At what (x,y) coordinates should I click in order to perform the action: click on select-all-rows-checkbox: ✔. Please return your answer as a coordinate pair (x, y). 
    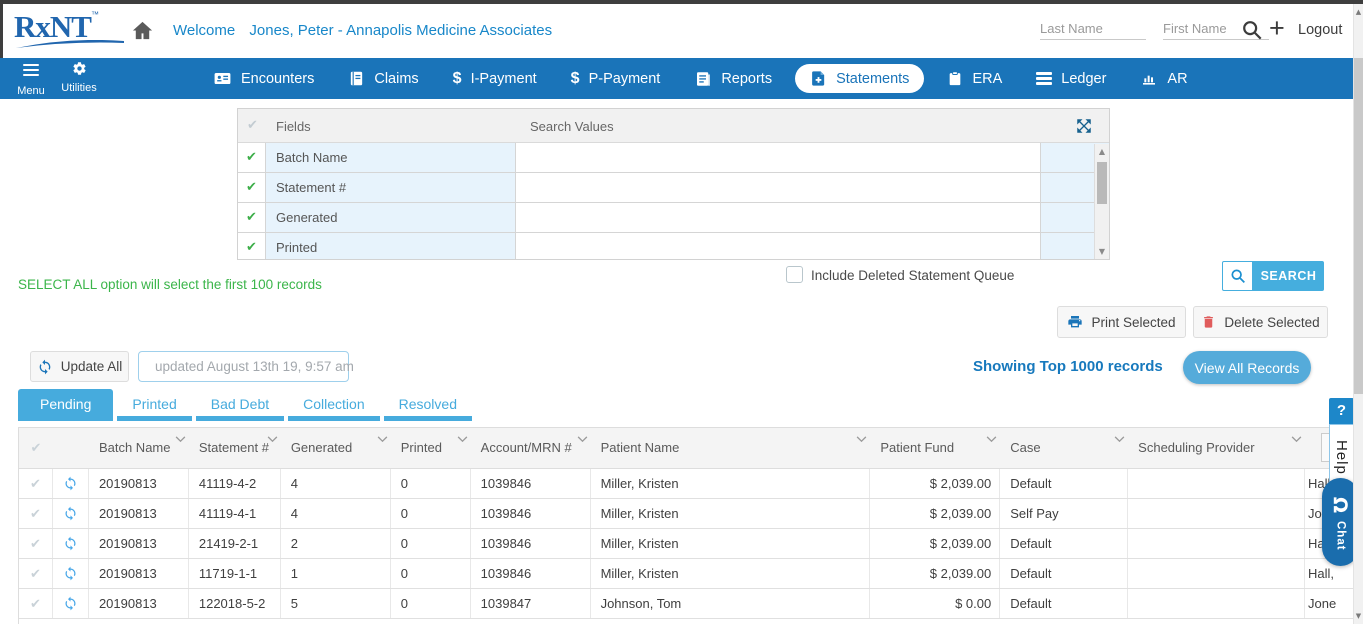
    Looking at the image, I should click on (36, 448).